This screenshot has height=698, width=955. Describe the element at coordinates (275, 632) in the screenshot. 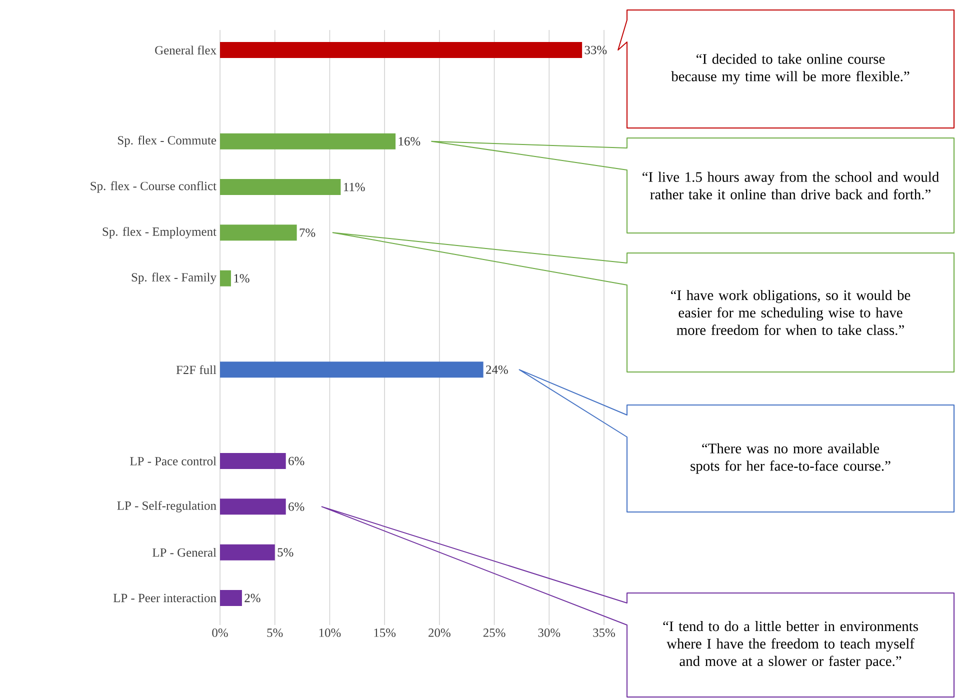

I see `x-tick-label: 5%` at that location.